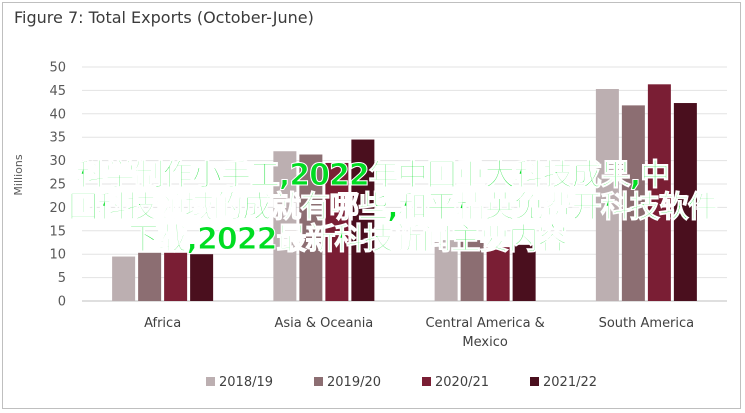  What do you see at coordinates (18, 174) in the screenshot?
I see `y-axis-label: Millions` at bounding box center [18, 174].